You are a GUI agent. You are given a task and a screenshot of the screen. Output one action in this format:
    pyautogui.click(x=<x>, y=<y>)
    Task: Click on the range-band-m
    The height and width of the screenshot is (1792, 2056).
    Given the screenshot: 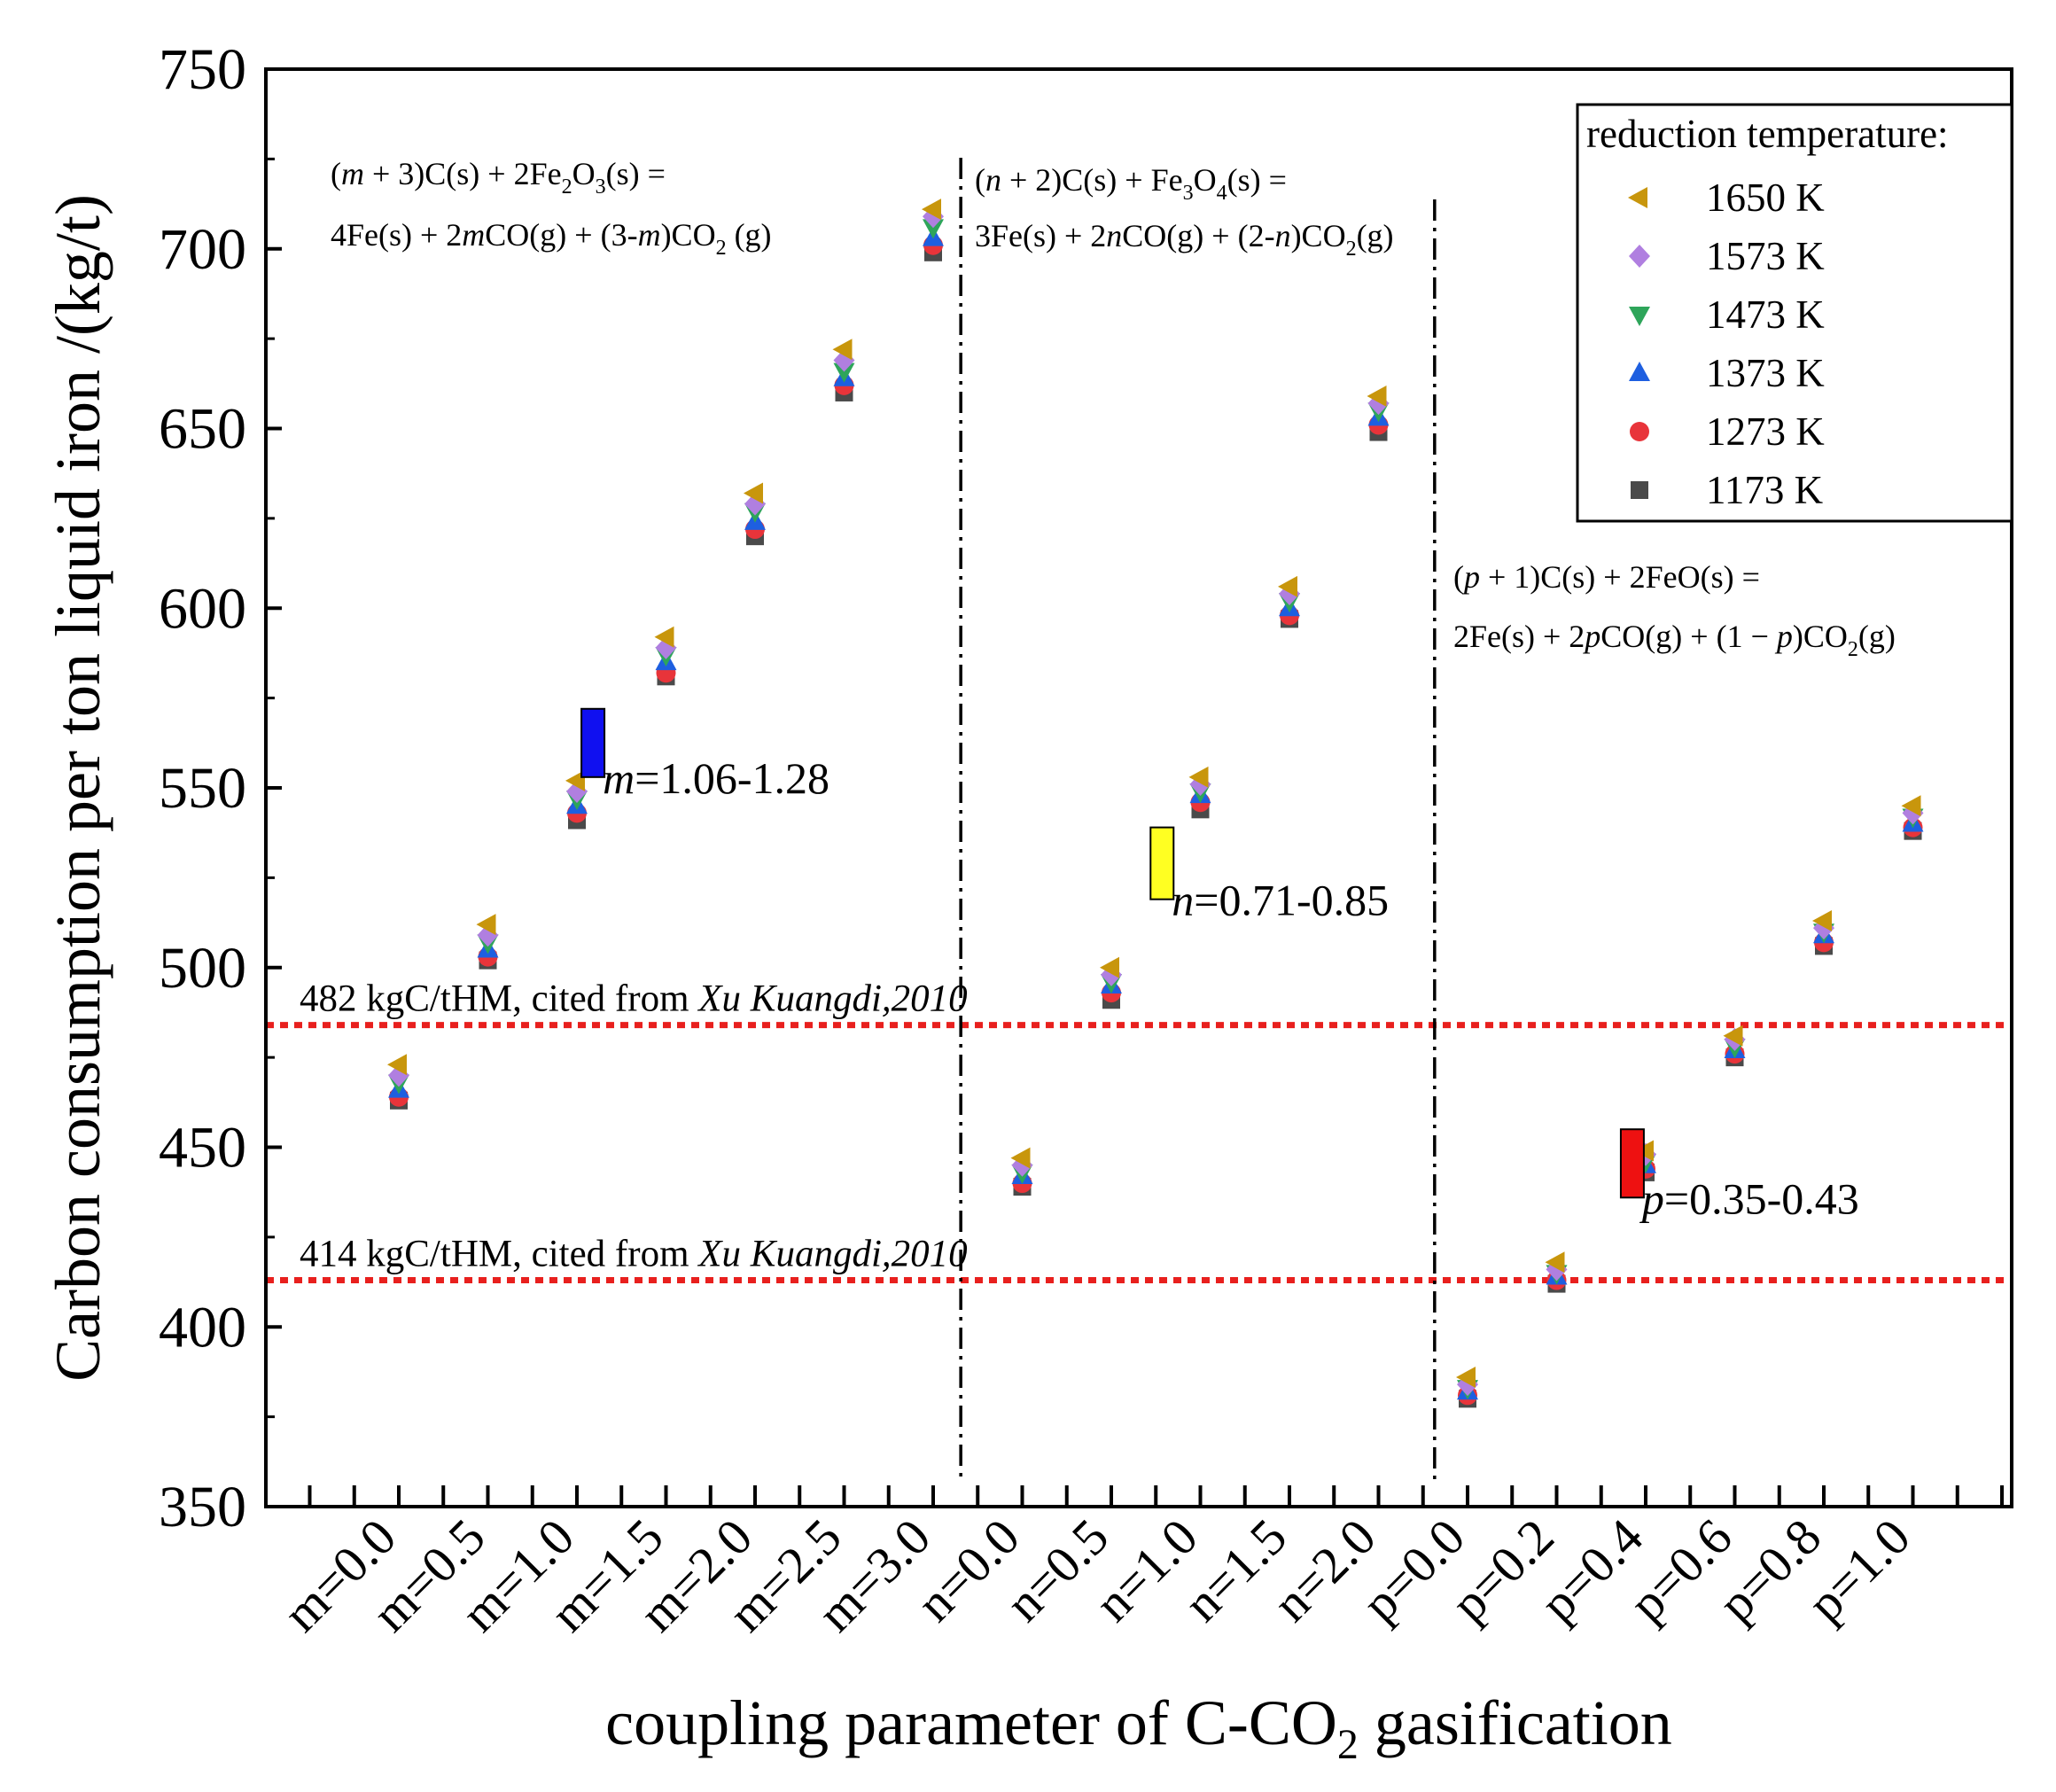 What is the action you would take?
    pyautogui.click(x=593, y=742)
    